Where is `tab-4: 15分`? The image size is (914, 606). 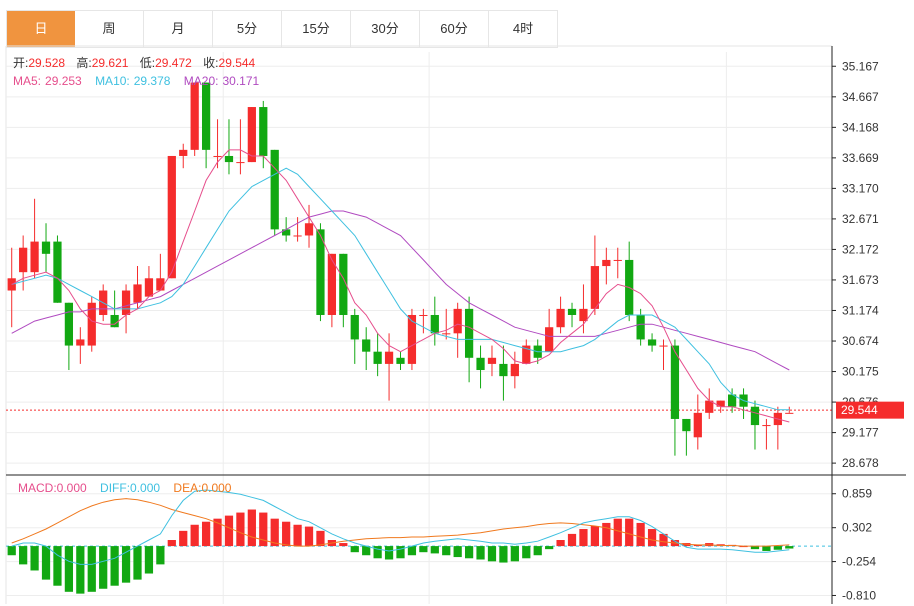 tab-4: 15分 is located at coordinates (316, 29).